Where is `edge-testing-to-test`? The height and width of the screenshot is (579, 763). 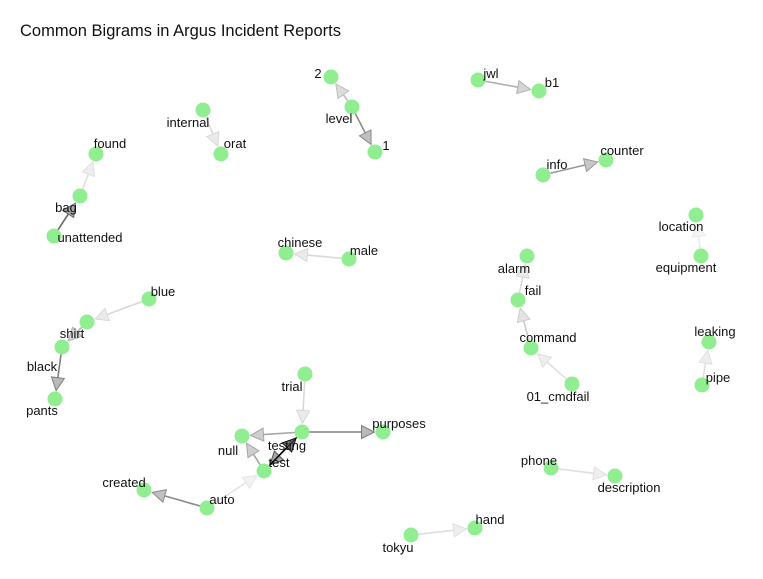
edge-testing-to-test is located at coordinates (283, 451).